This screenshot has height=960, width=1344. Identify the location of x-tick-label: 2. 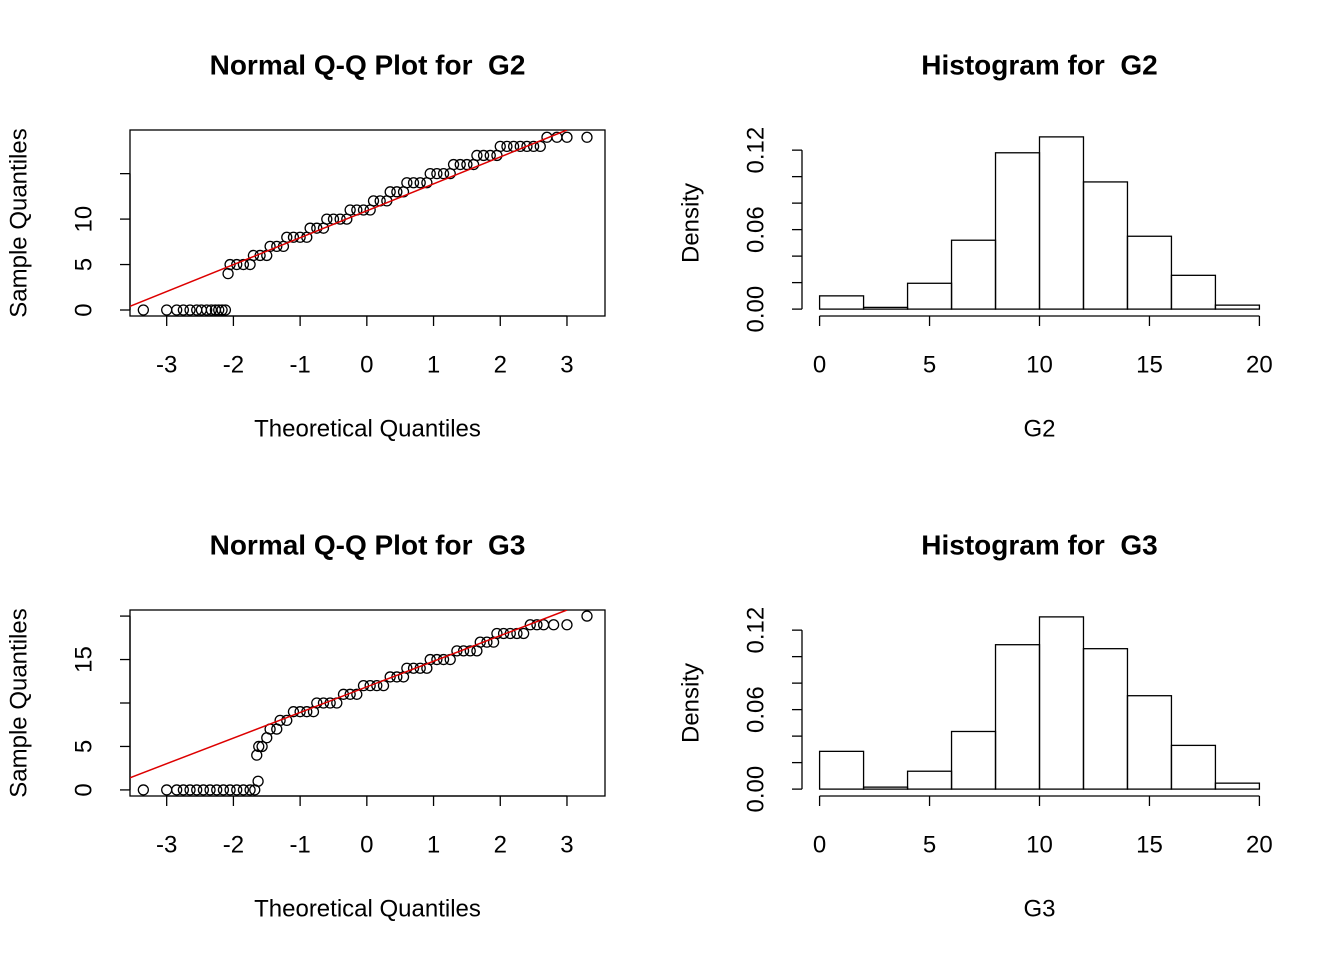
(500, 364).